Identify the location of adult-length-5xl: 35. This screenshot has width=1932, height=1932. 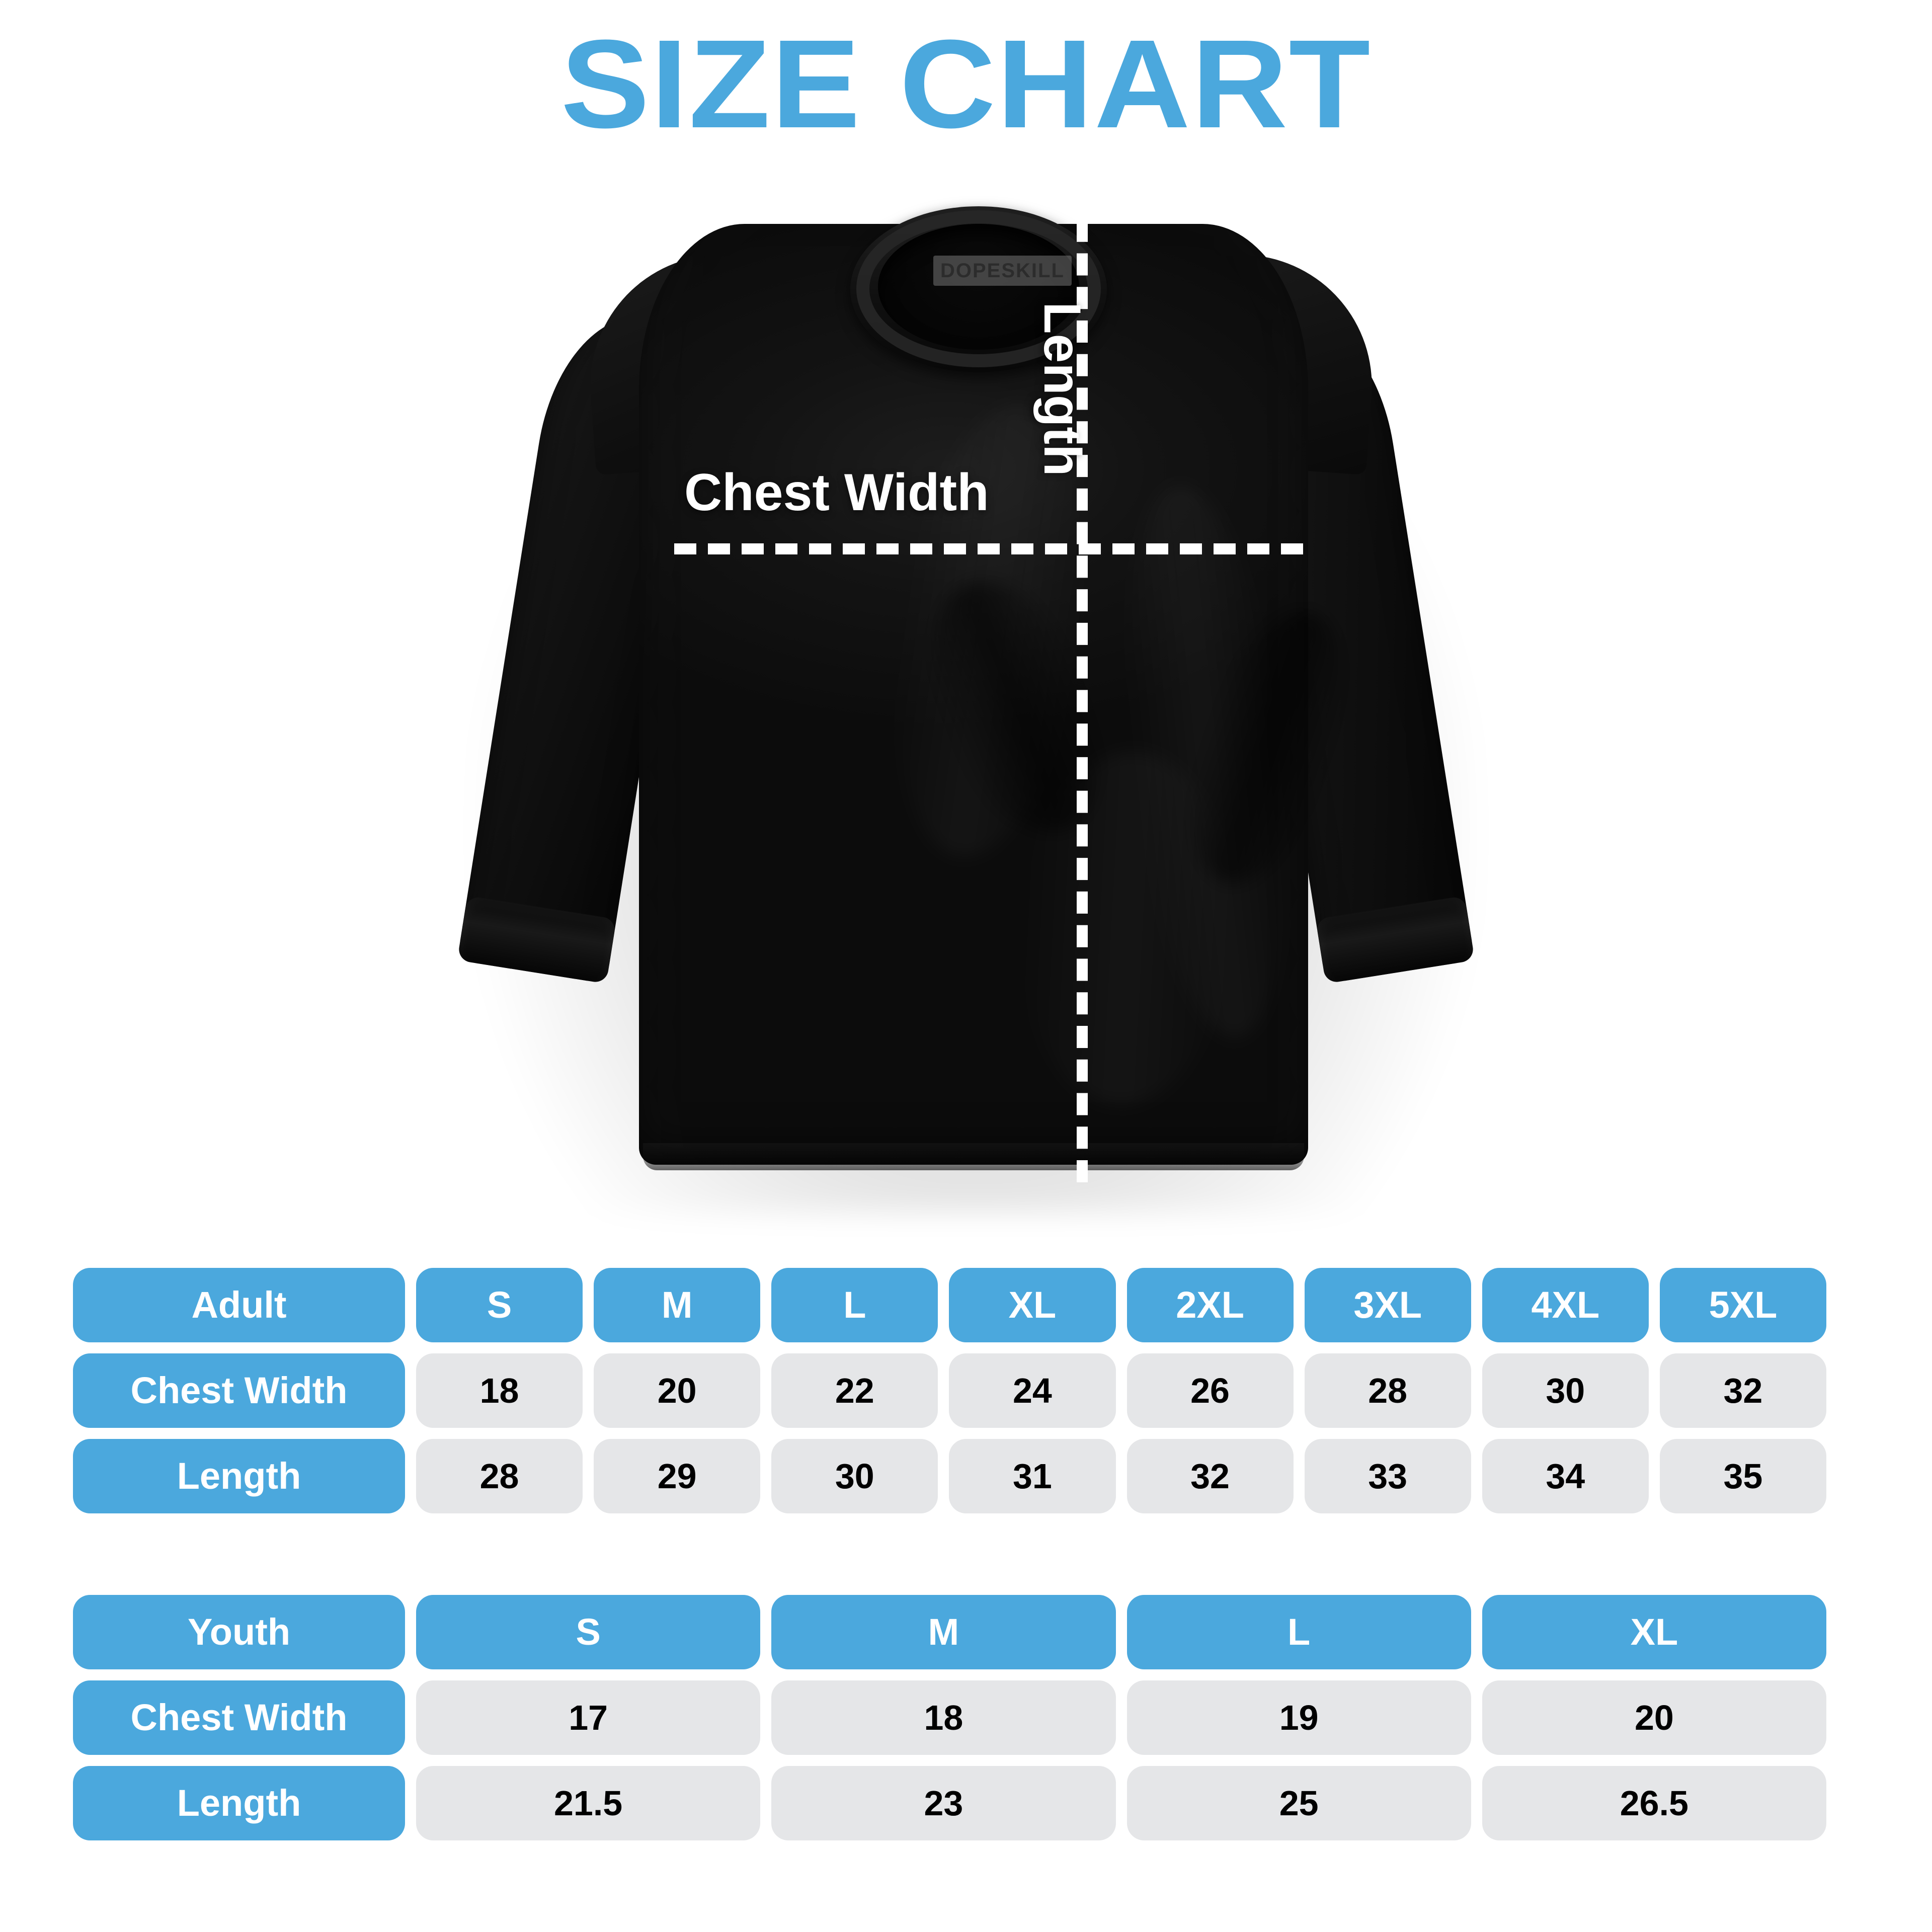
(1743, 1476).